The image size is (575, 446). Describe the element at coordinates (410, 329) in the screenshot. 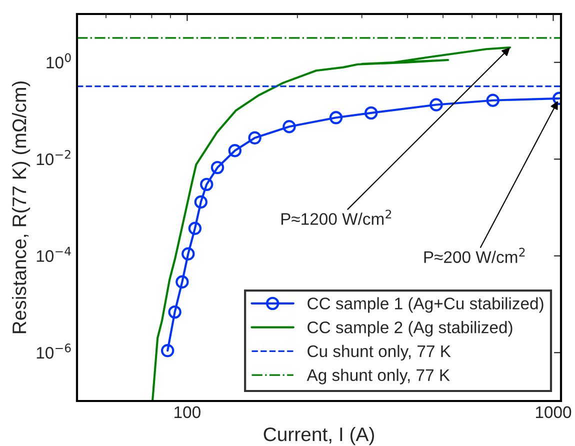

I see `legend-label: CC sample 2 (Ag stabilized)` at that location.